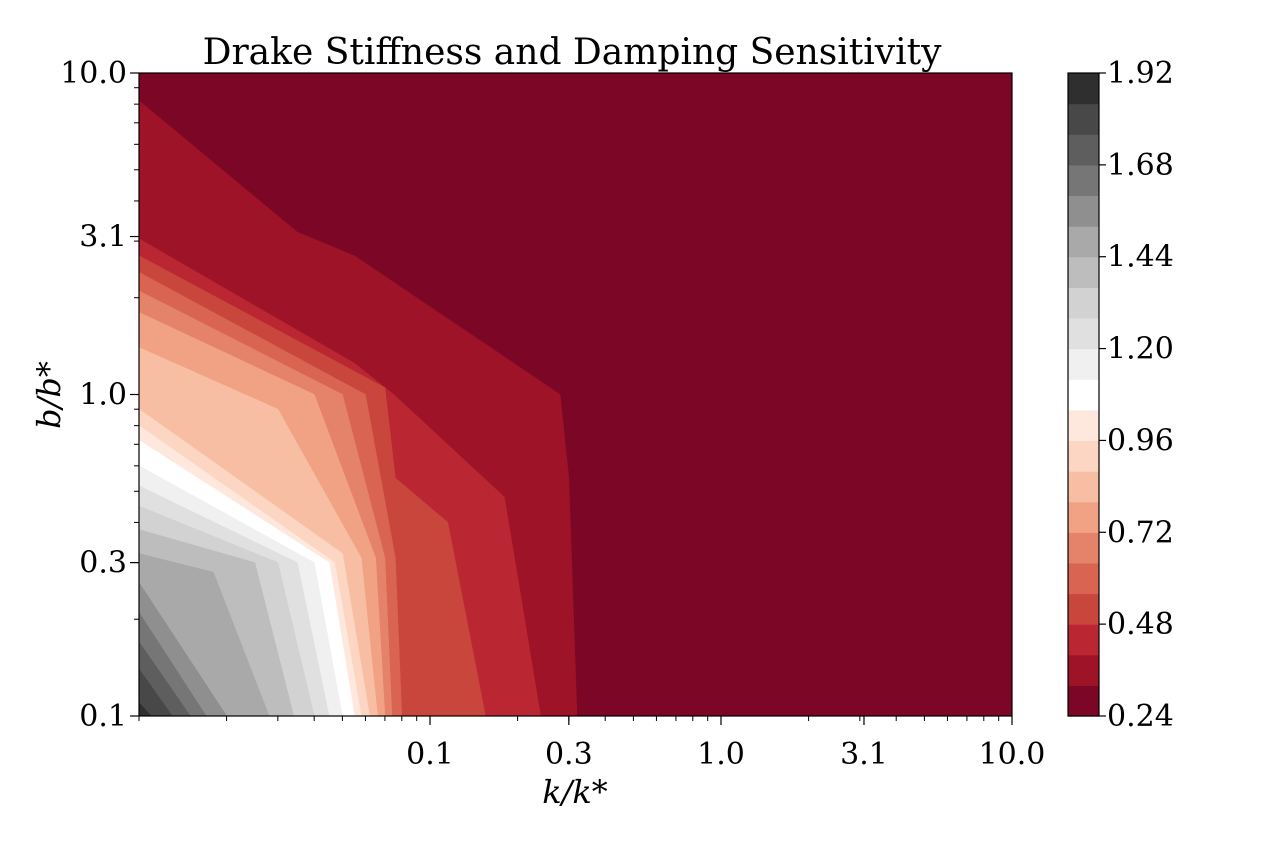 This screenshot has height=846, width=1266. What do you see at coordinates (1140, 532) in the screenshot?
I see `colorbar-tick-label: 0.72` at bounding box center [1140, 532].